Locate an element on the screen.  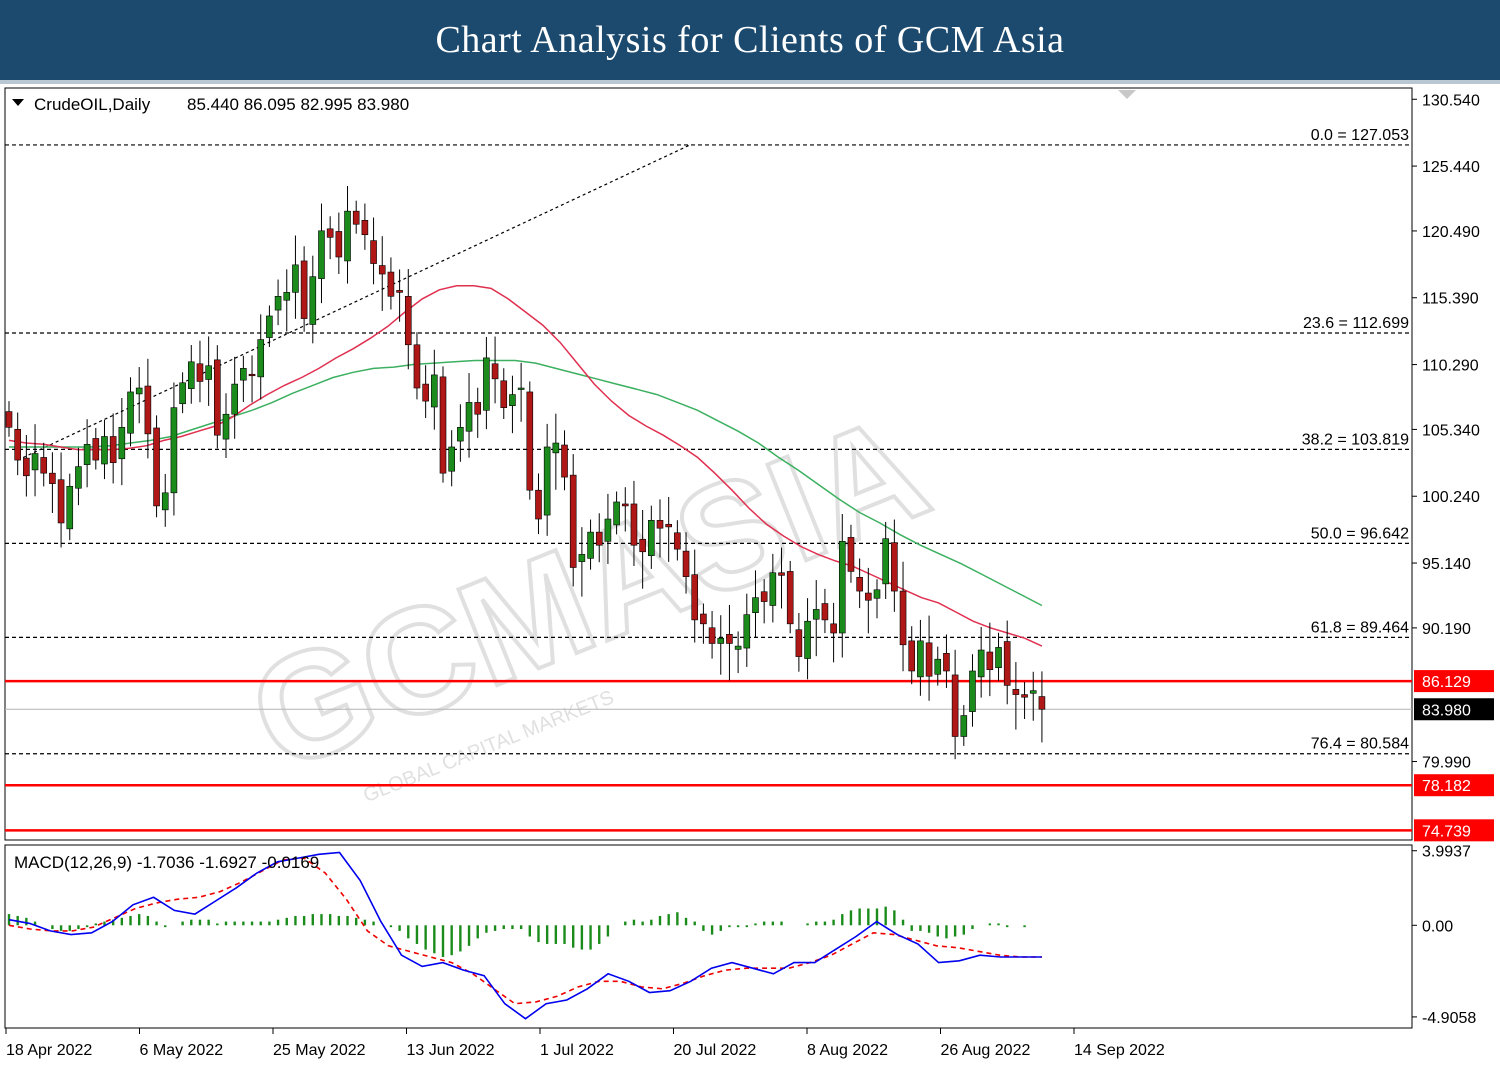
macd-line is located at coordinates (525, 935).